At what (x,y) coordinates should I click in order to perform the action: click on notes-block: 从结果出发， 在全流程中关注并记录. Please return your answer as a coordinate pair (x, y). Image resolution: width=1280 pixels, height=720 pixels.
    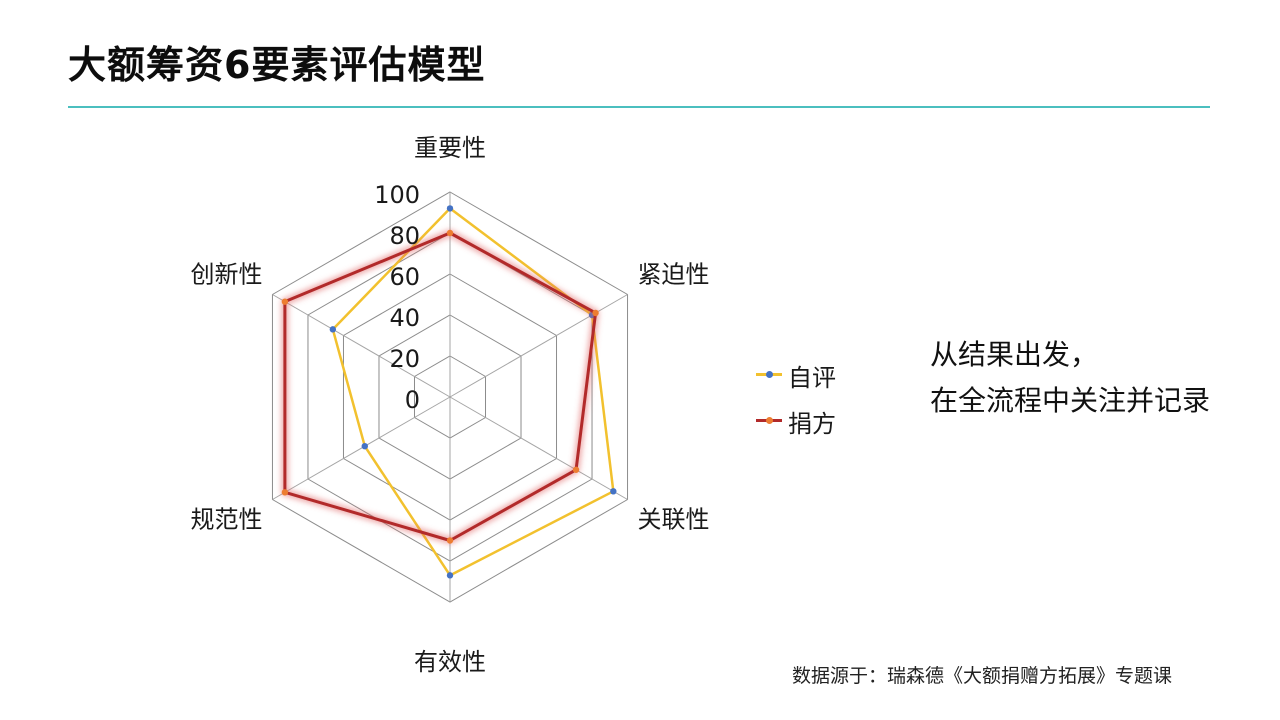
    Looking at the image, I should click on (1070, 378).